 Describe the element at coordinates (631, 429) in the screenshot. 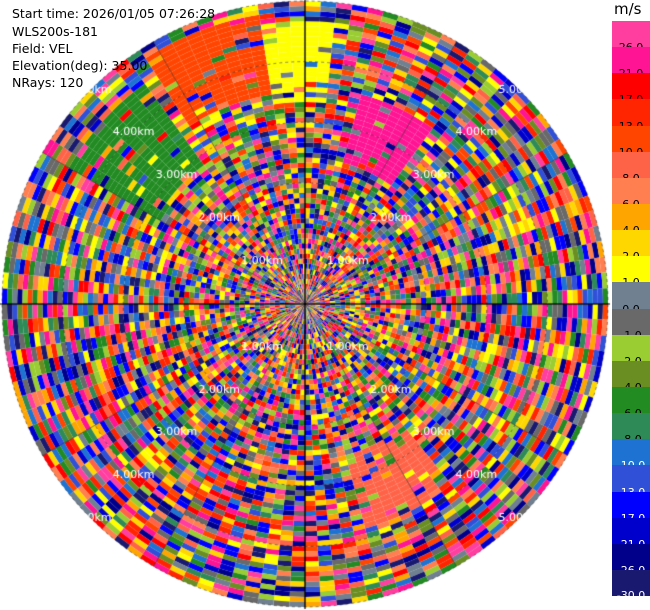

I see `colorbar-segment: -8.0` at that location.